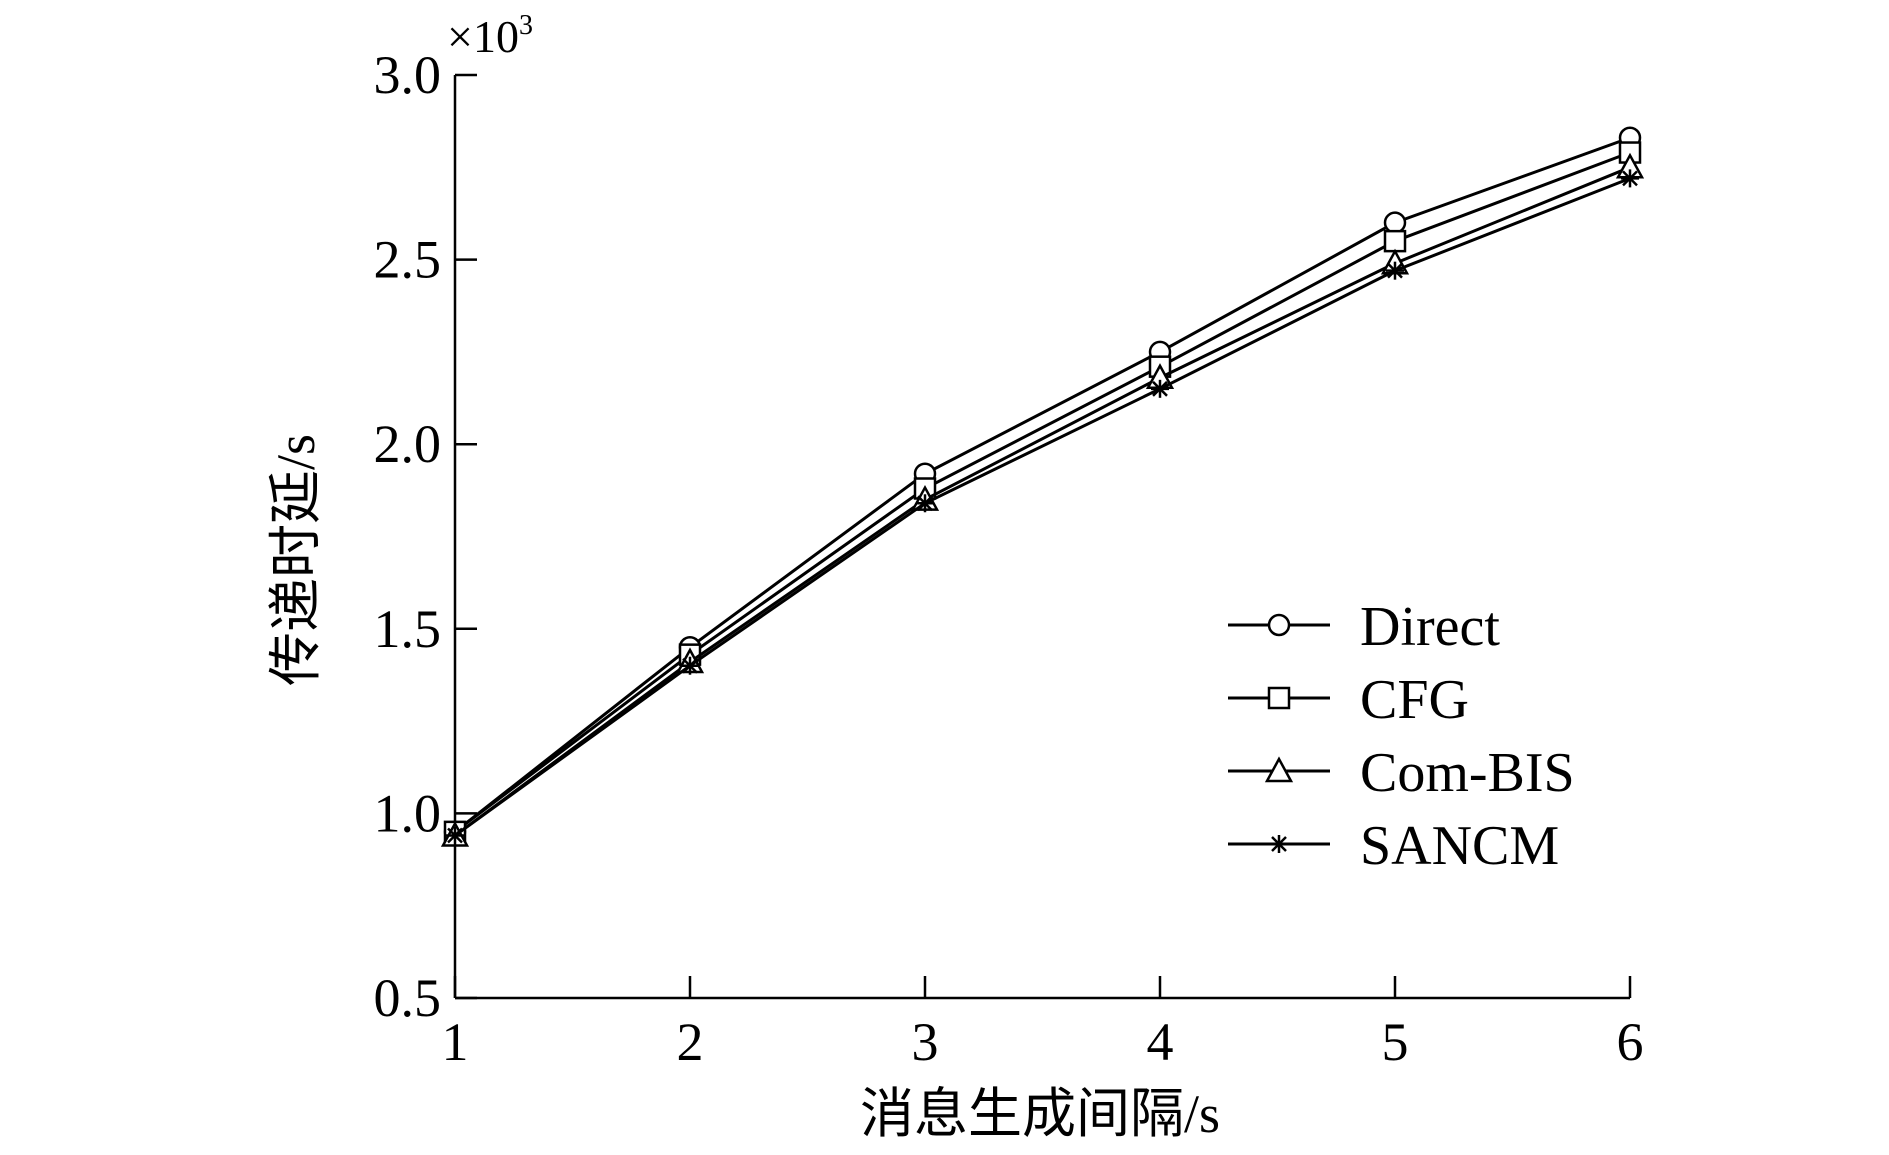  Describe the element at coordinates (483, 36) in the screenshot. I see `y-axis-multiplier-base: ×10` at that location.